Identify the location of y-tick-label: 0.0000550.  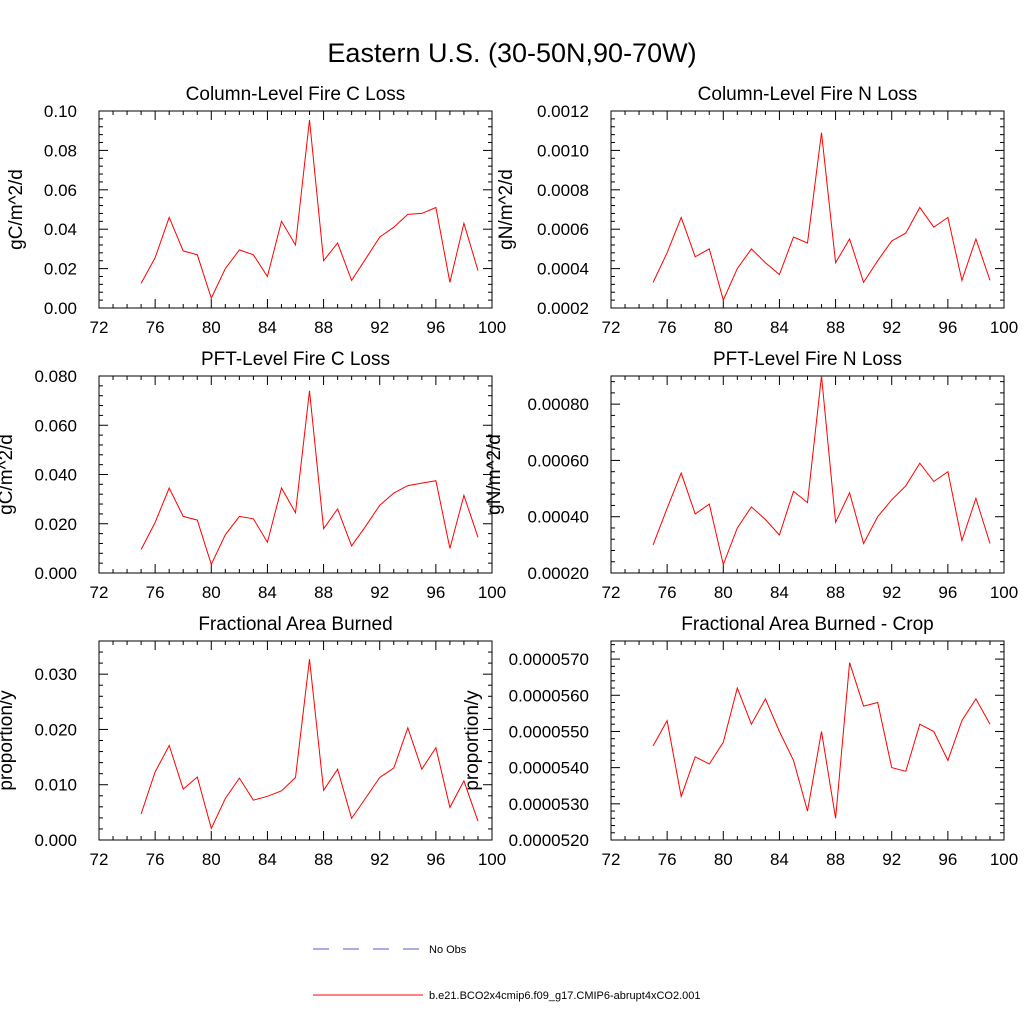
(549, 731).